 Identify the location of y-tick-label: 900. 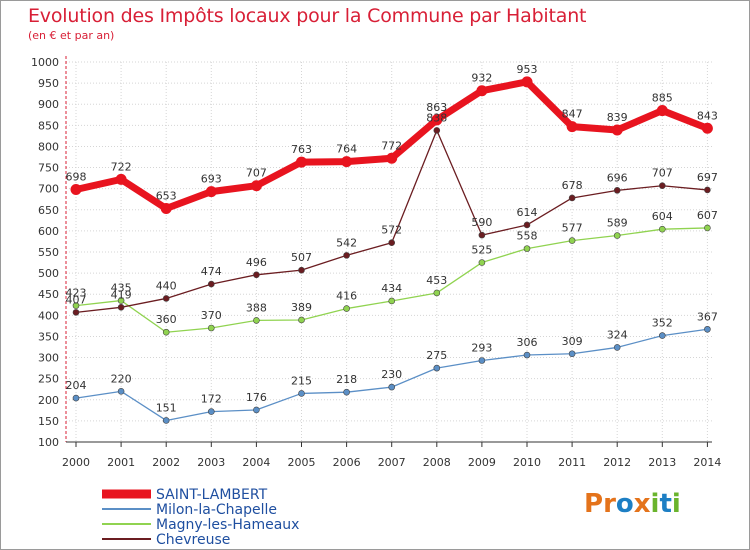
(48, 104).